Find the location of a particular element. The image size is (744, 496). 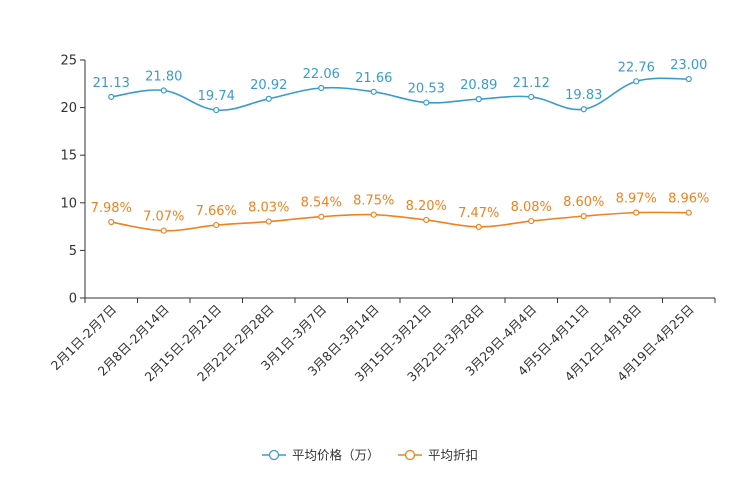

y-tick-label: 25 is located at coordinates (68, 61).